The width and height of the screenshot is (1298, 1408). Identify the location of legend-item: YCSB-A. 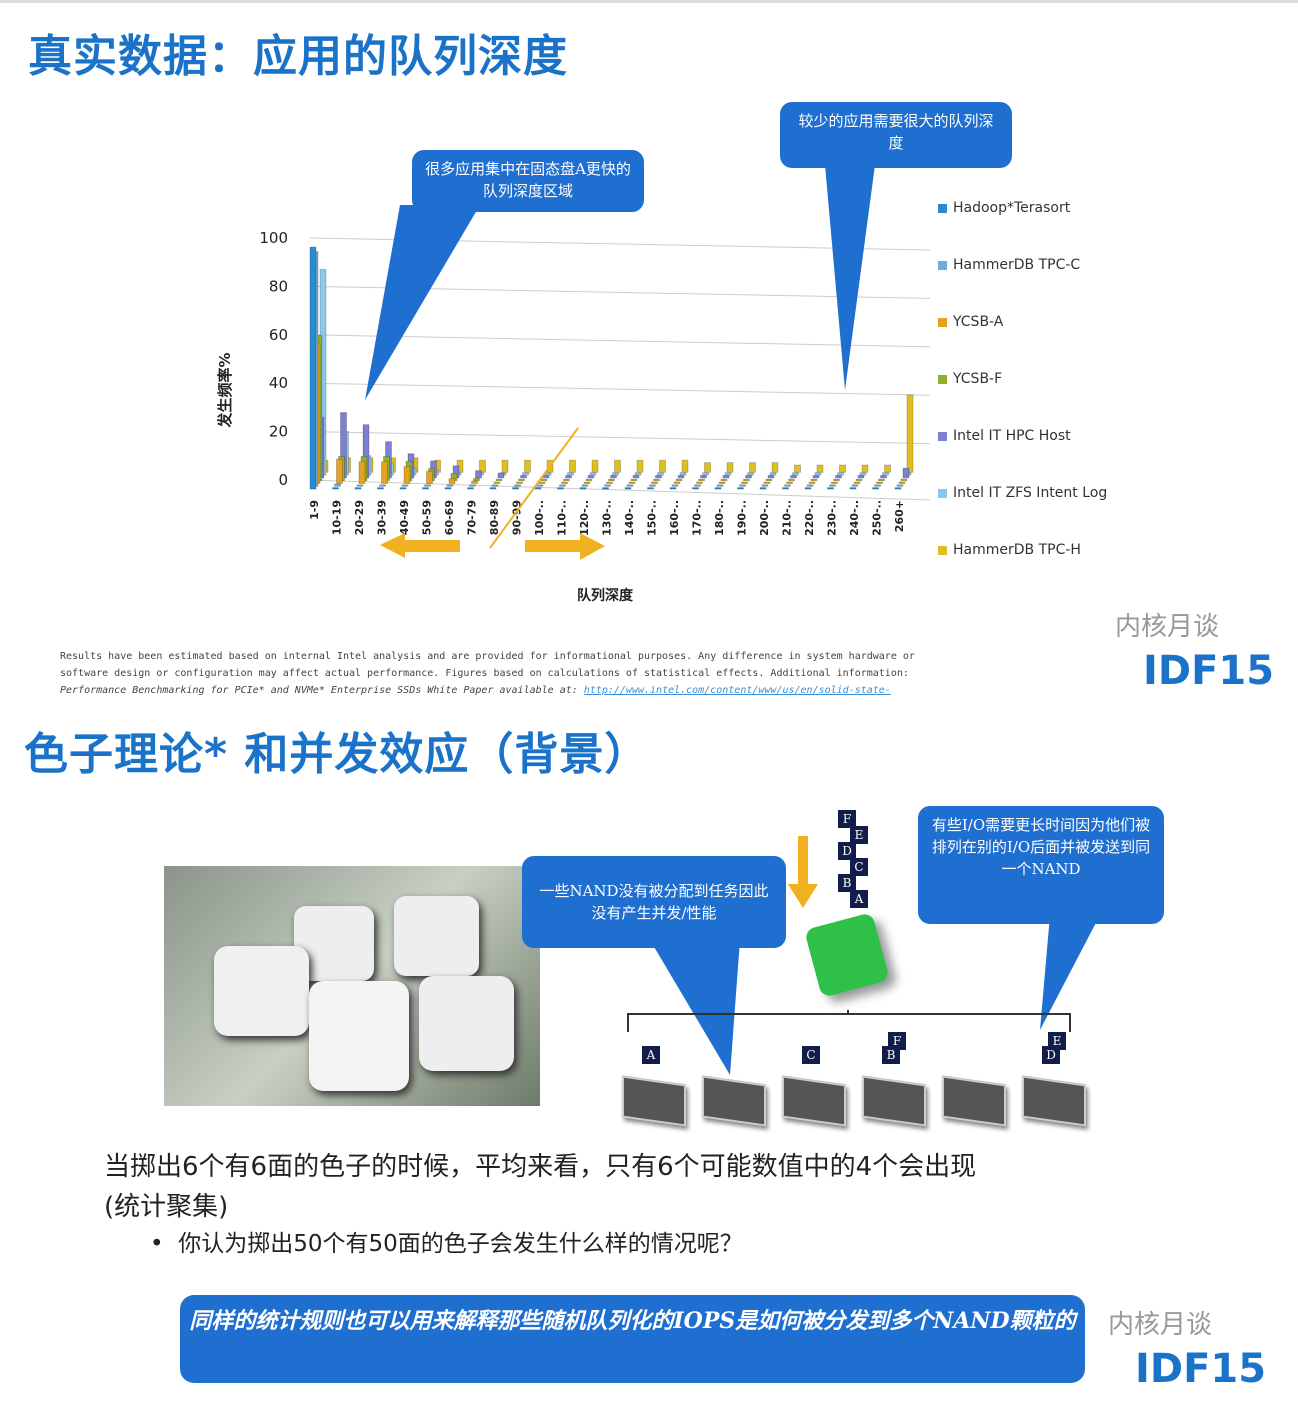
(1022, 342).